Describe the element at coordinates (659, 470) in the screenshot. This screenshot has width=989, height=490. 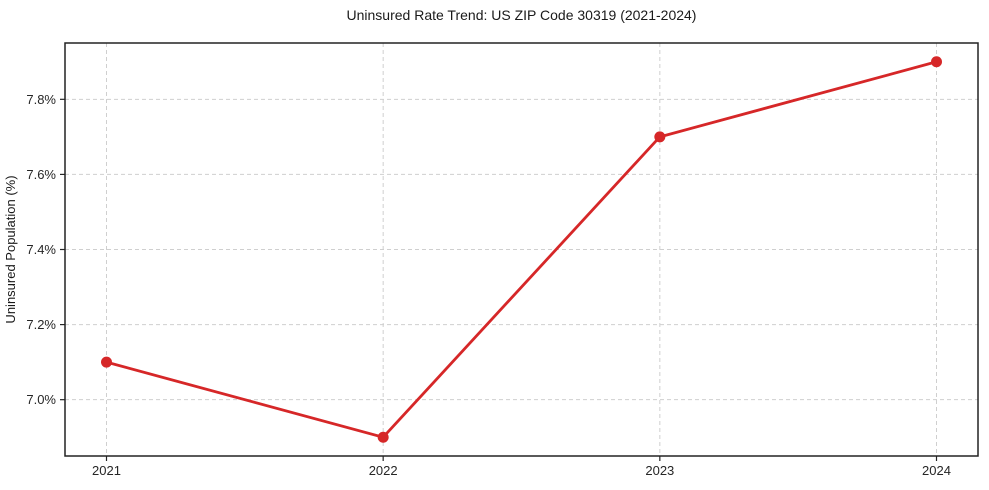
I see `x-tick-label: 2023` at that location.